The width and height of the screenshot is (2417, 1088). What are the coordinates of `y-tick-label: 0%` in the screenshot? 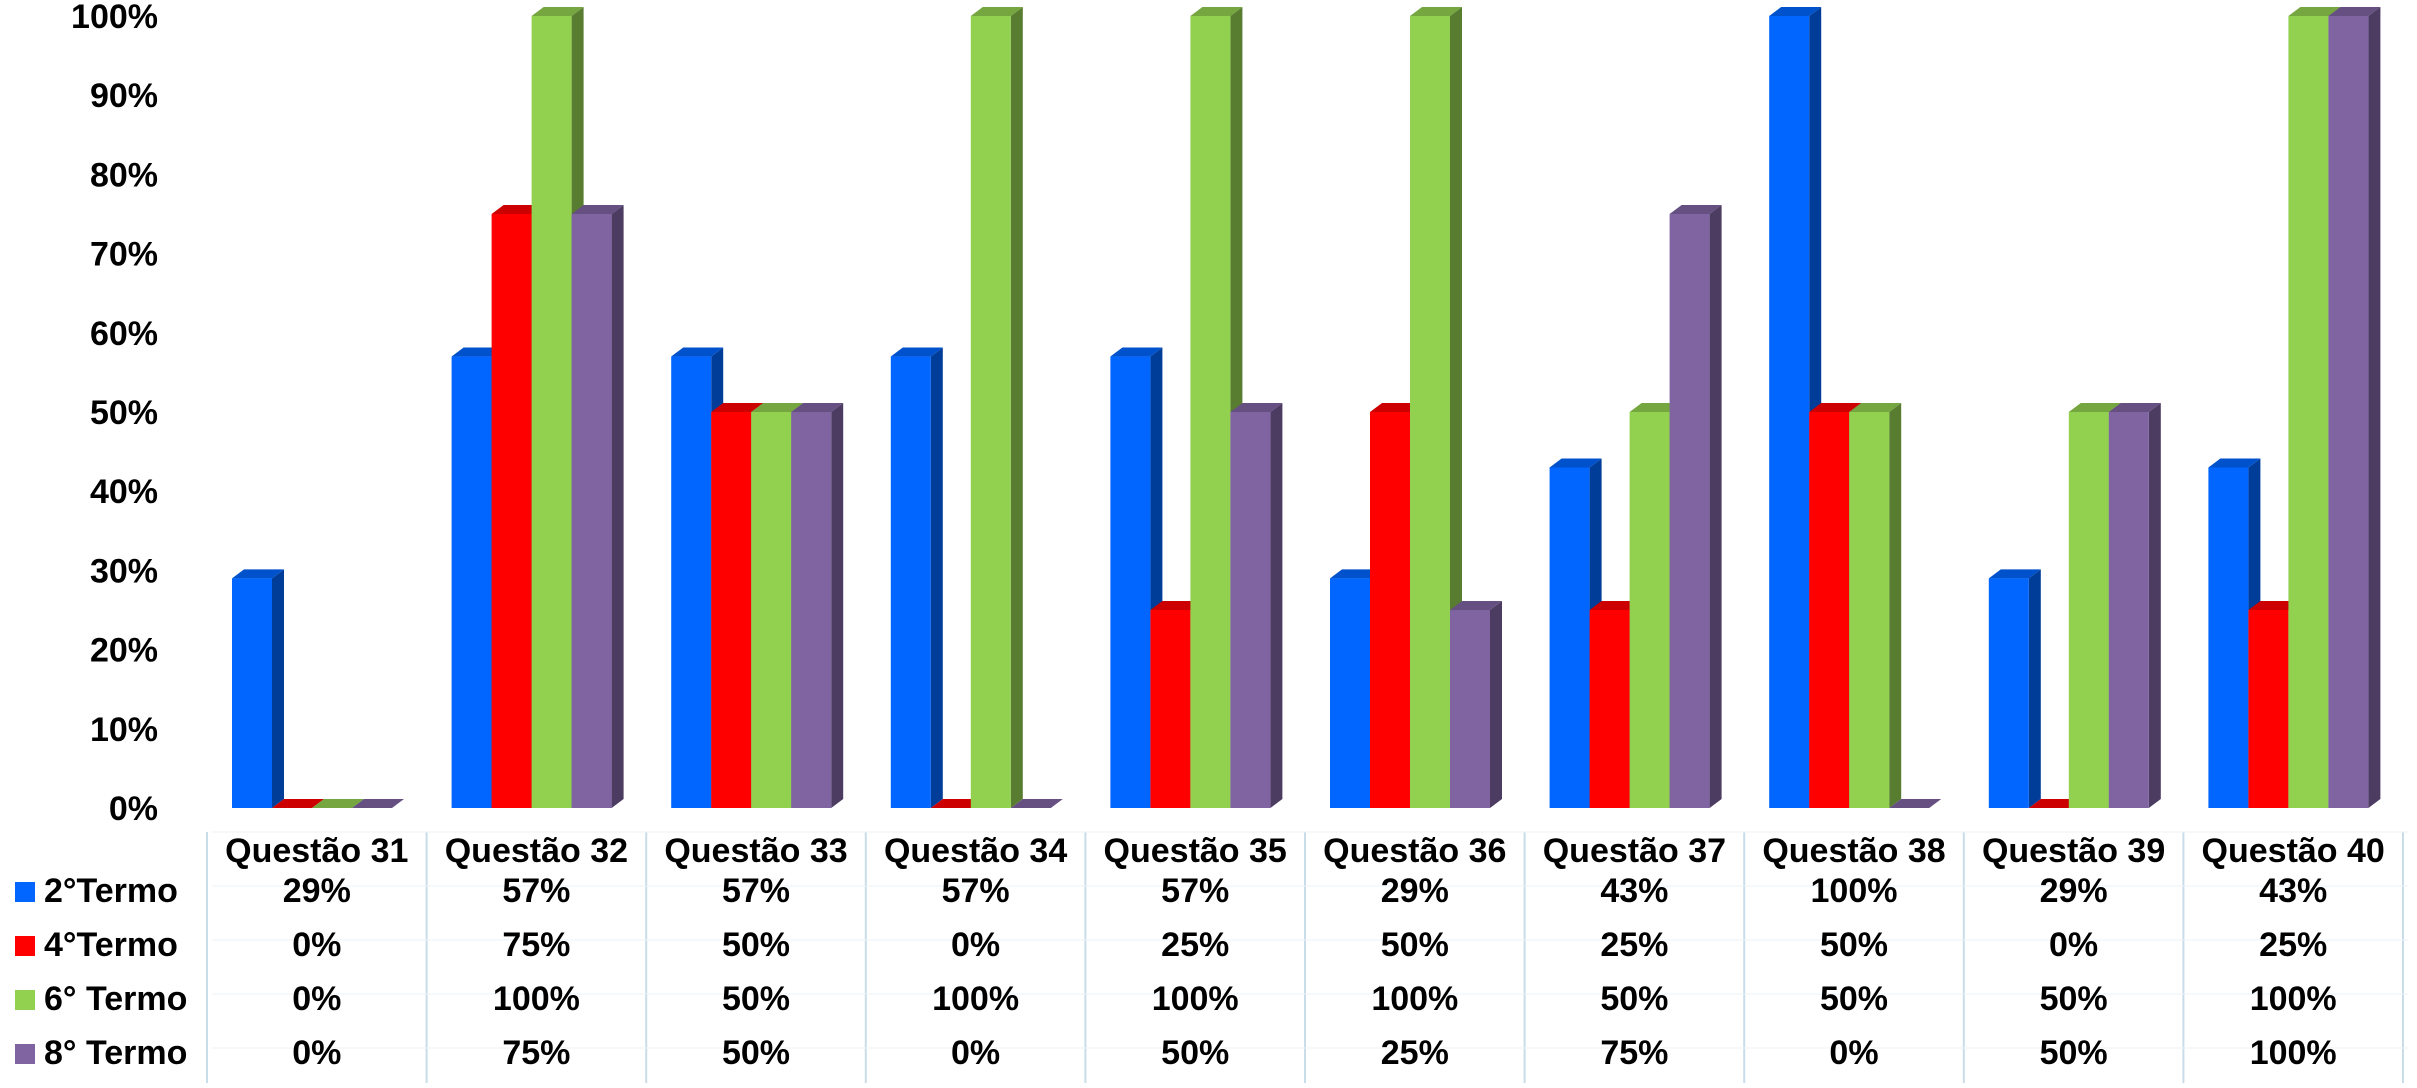 It's located at (133, 809).